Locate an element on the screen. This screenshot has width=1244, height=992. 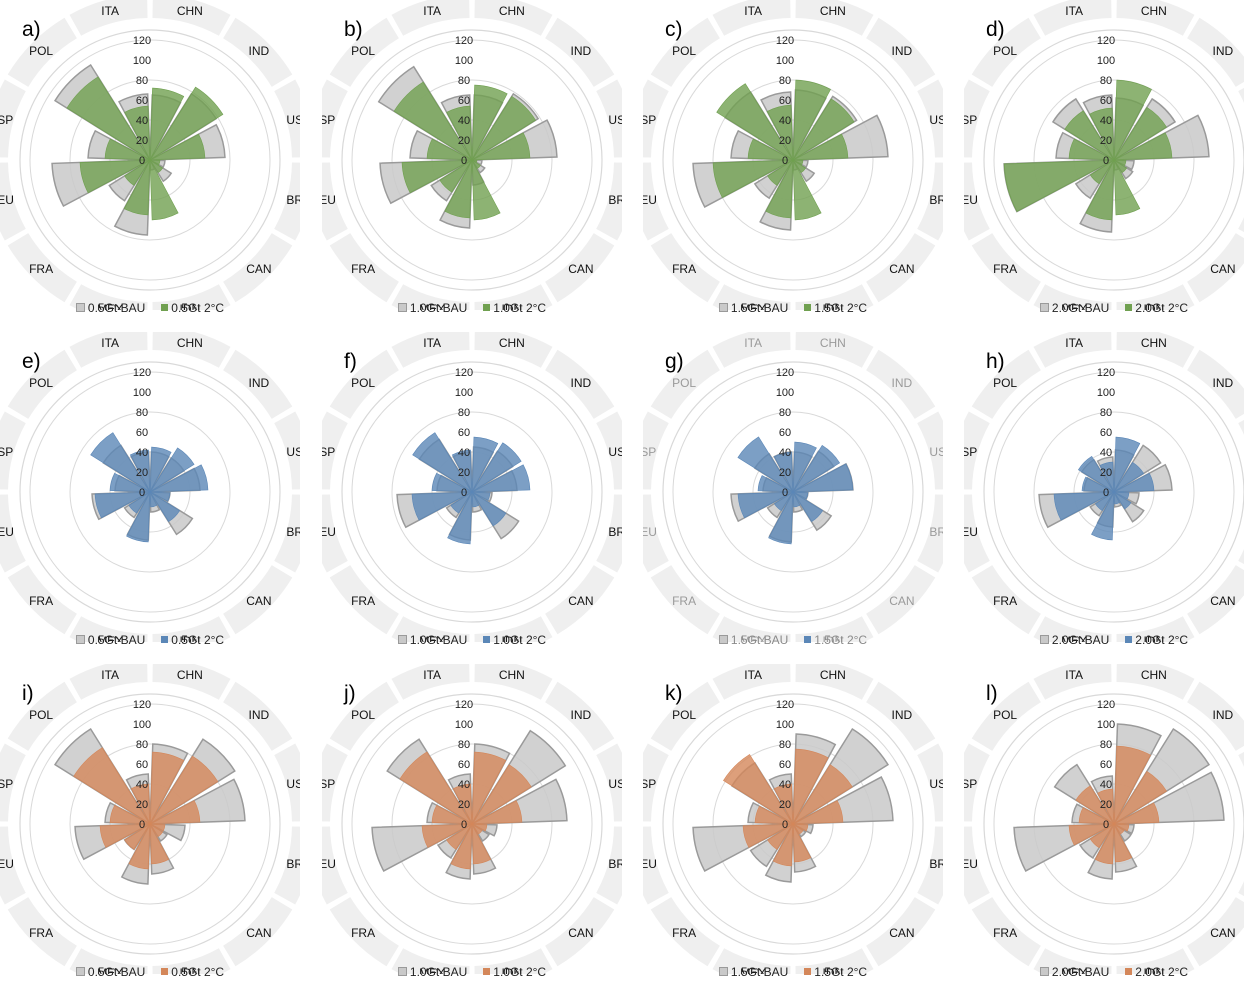
category-ring-ind is located at coordinates (258, 384).